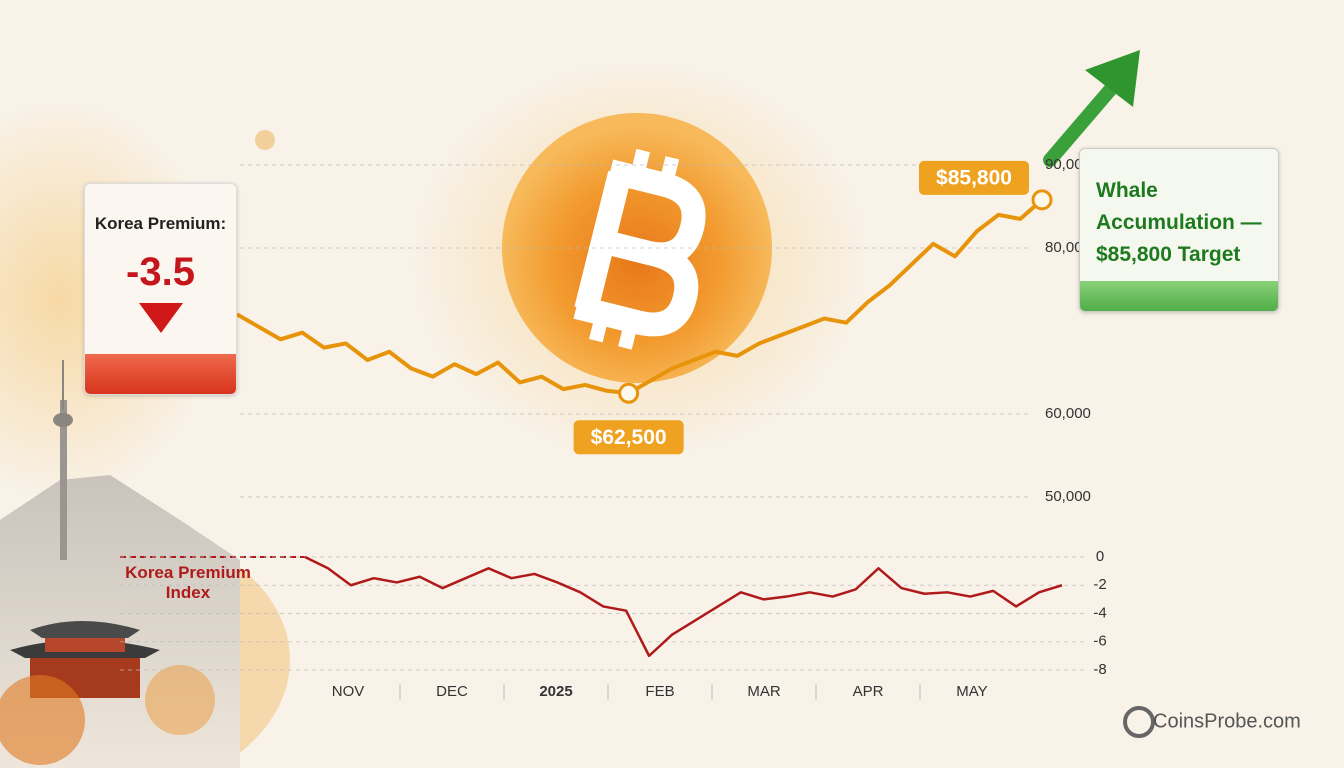 The image size is (1344, 768). I want to click on down-arrow, so click(160, 318).